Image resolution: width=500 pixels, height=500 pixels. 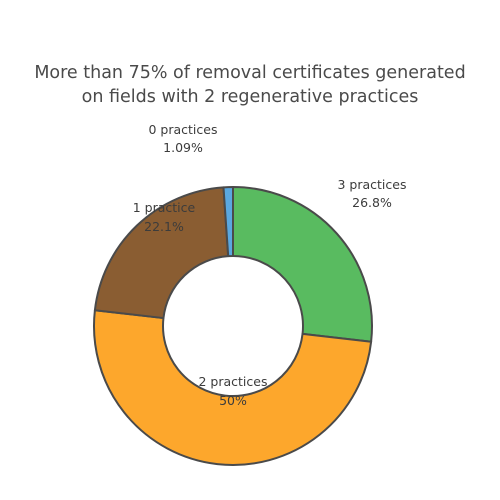 I want to click on slice-3-practices, so click(x=302, y=264).